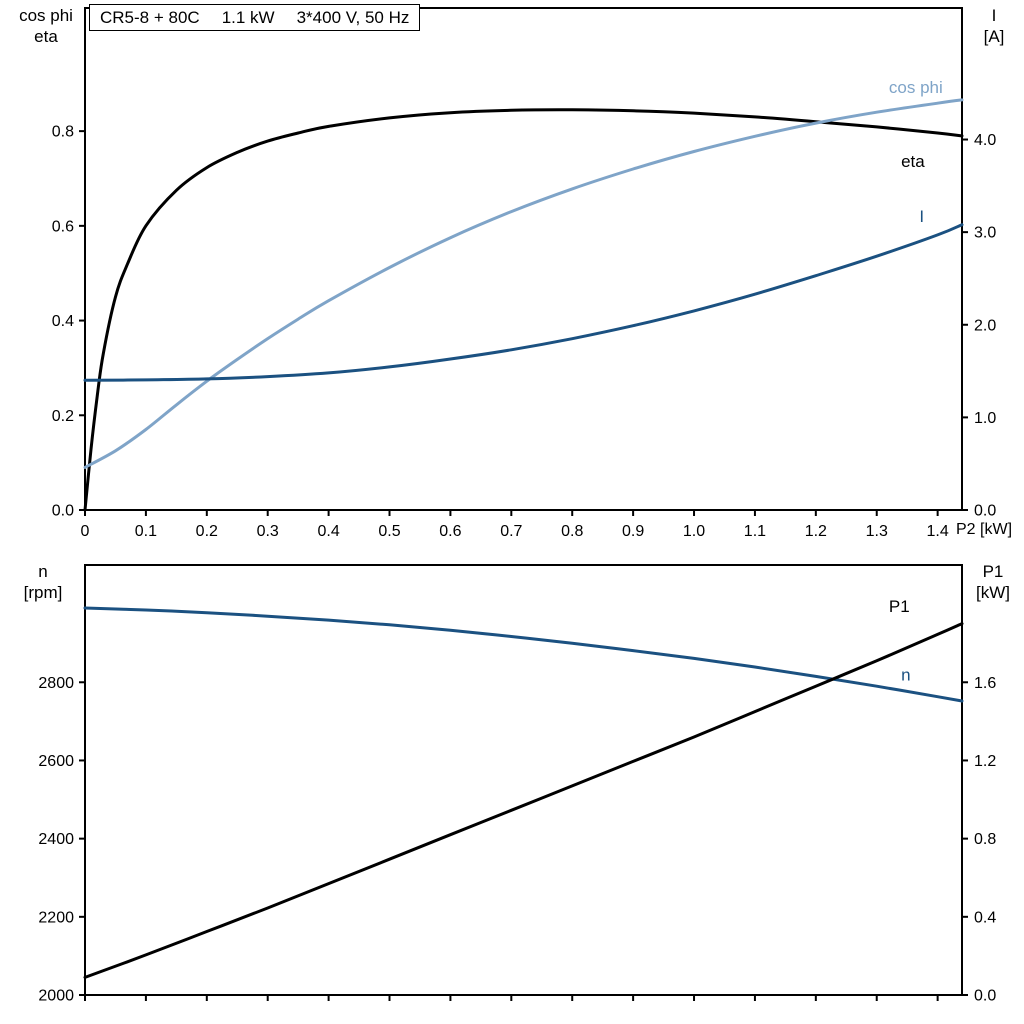  I want to click on cos-phi-axis-label: cos phi, so click(46, 15).